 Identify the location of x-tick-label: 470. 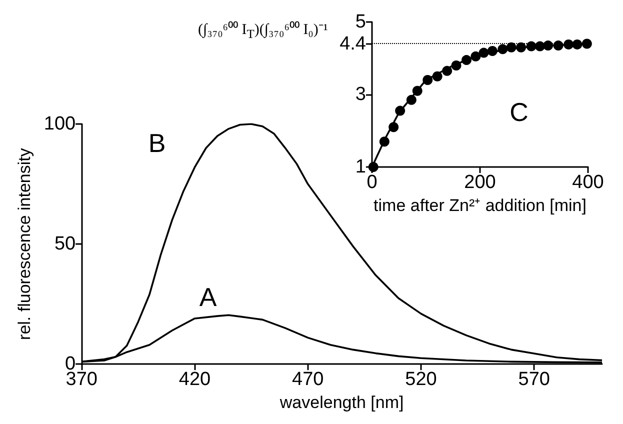
(308, 379).